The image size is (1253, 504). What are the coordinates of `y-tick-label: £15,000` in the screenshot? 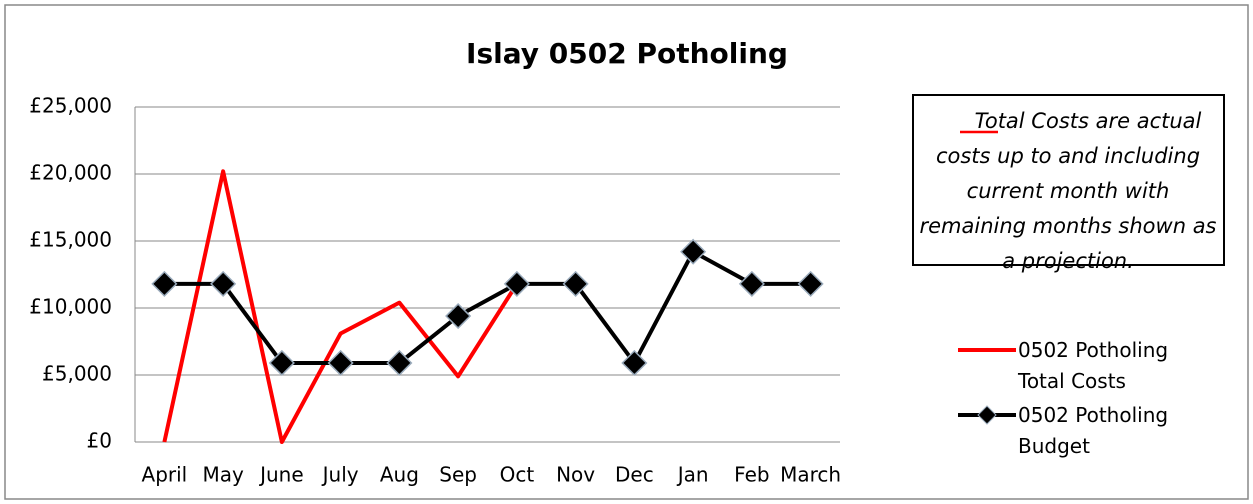 It's located at (70, 240).